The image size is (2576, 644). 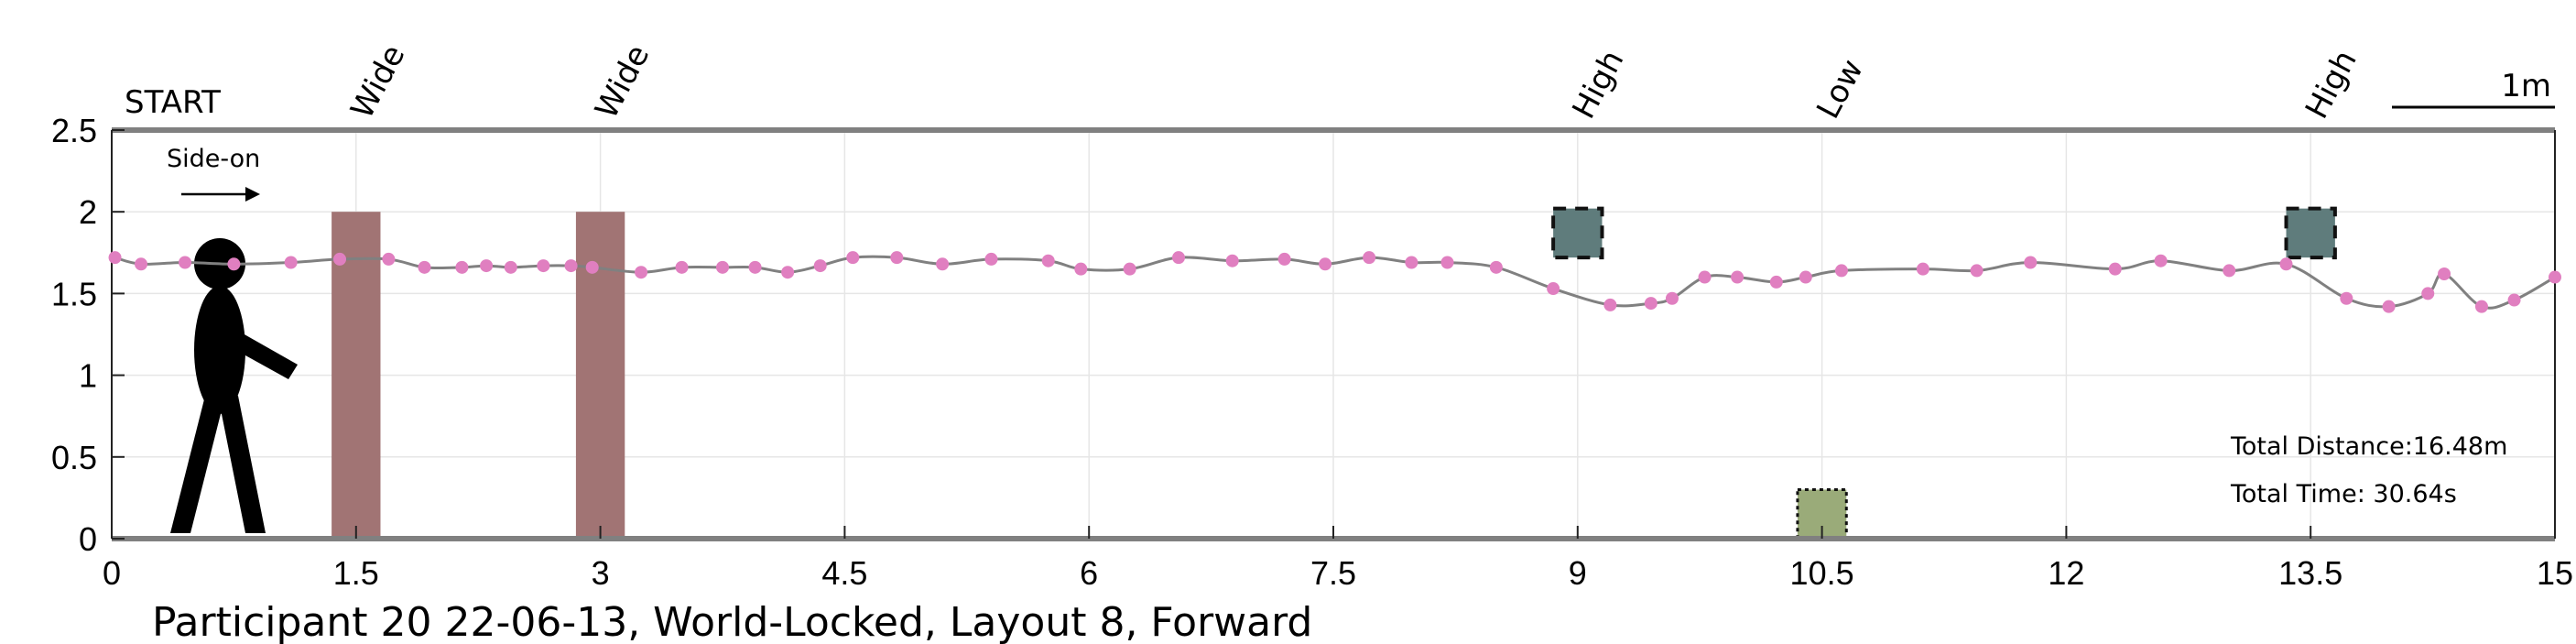 I want to click on y-tick-label: 2, so click(x=88, y=212).